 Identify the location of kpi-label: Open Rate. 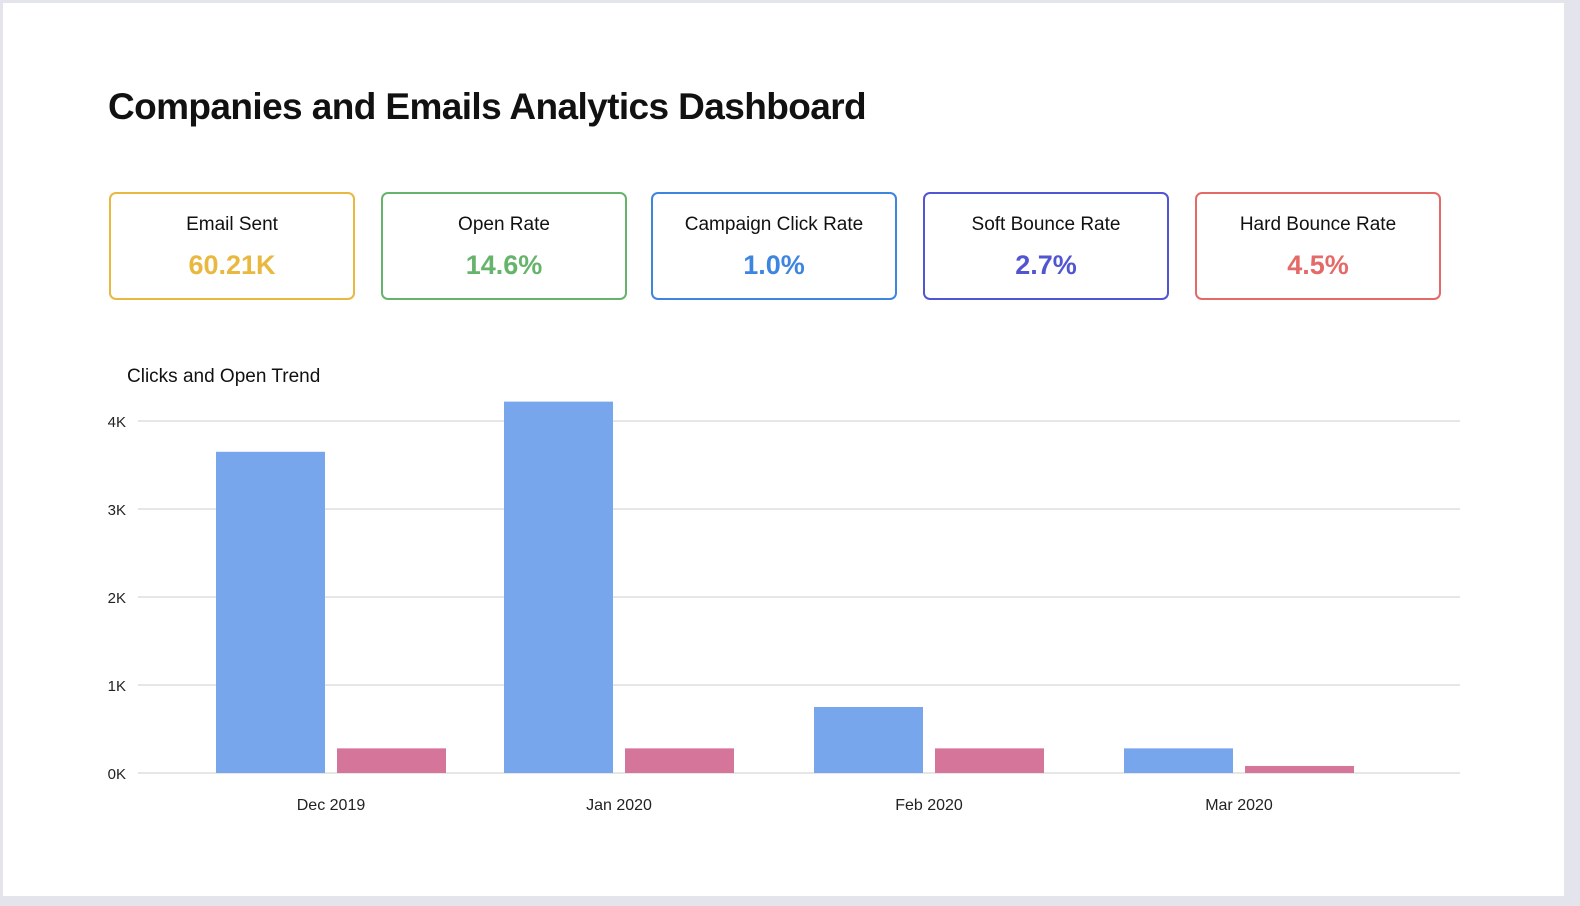
(504, 224).